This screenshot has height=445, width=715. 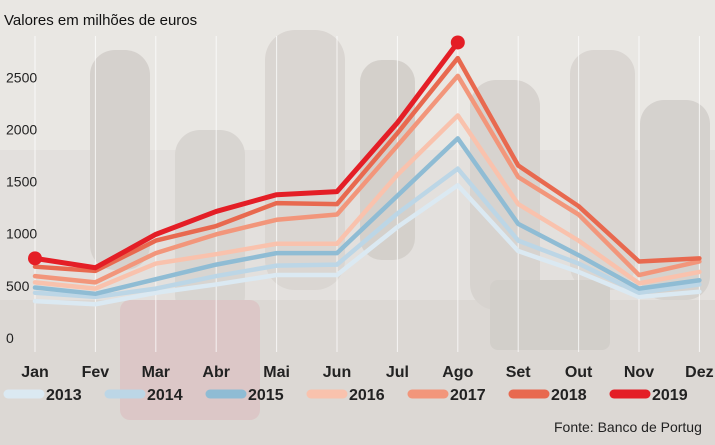 What do you see at coordinates (648, 395) in the screenshot?
I see `legend-item-2019: 2019` at bounding box center [648, 395].